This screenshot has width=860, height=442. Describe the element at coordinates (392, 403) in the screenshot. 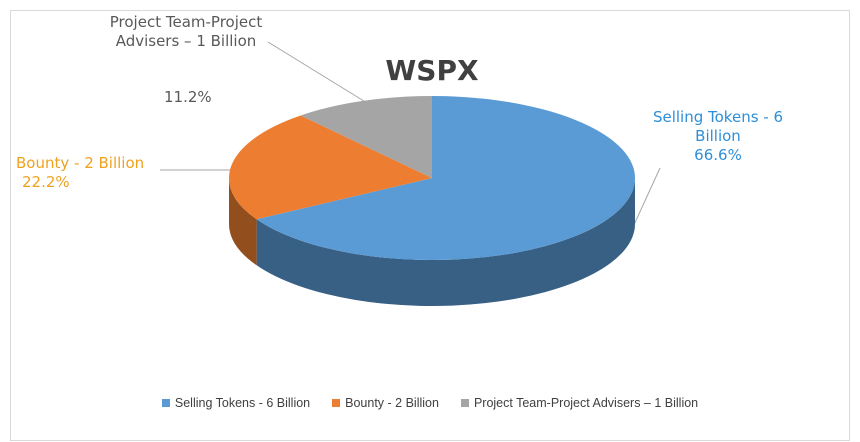

I see `legend-label: Bounty - 2 Billion` at that location.